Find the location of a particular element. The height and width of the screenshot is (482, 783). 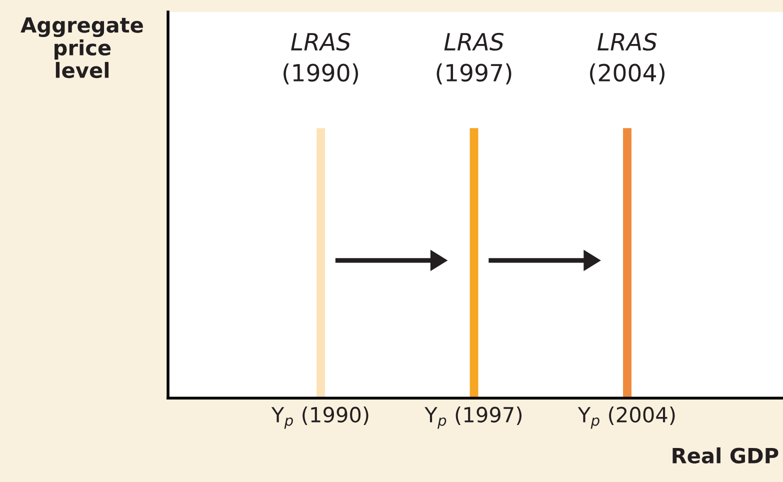

annotation: LRAS (1997) is located at coordinates (474, 58).